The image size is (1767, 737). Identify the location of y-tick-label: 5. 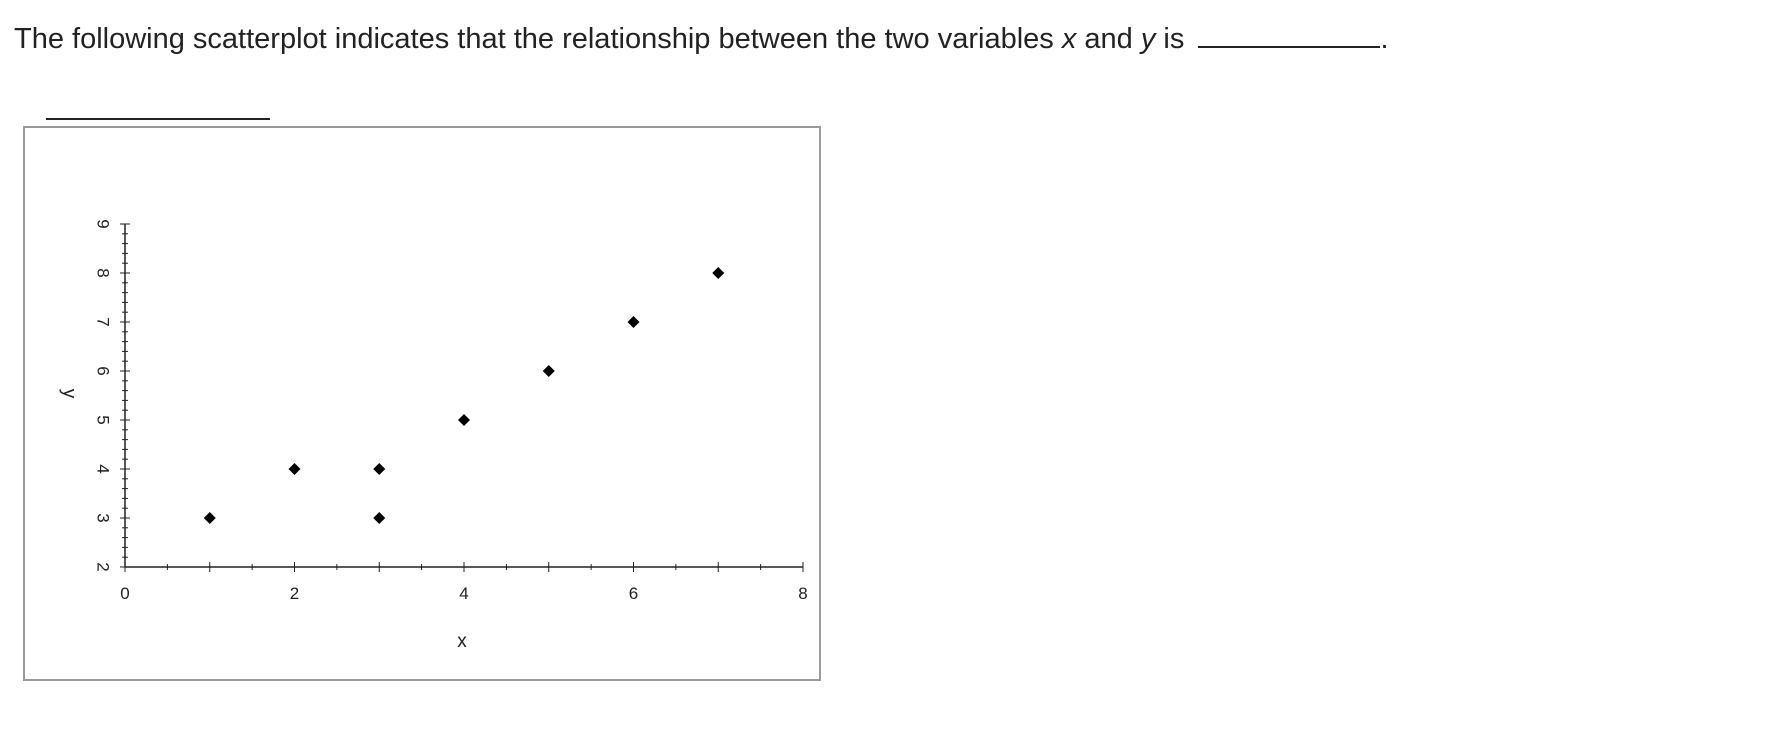
(103, 419).